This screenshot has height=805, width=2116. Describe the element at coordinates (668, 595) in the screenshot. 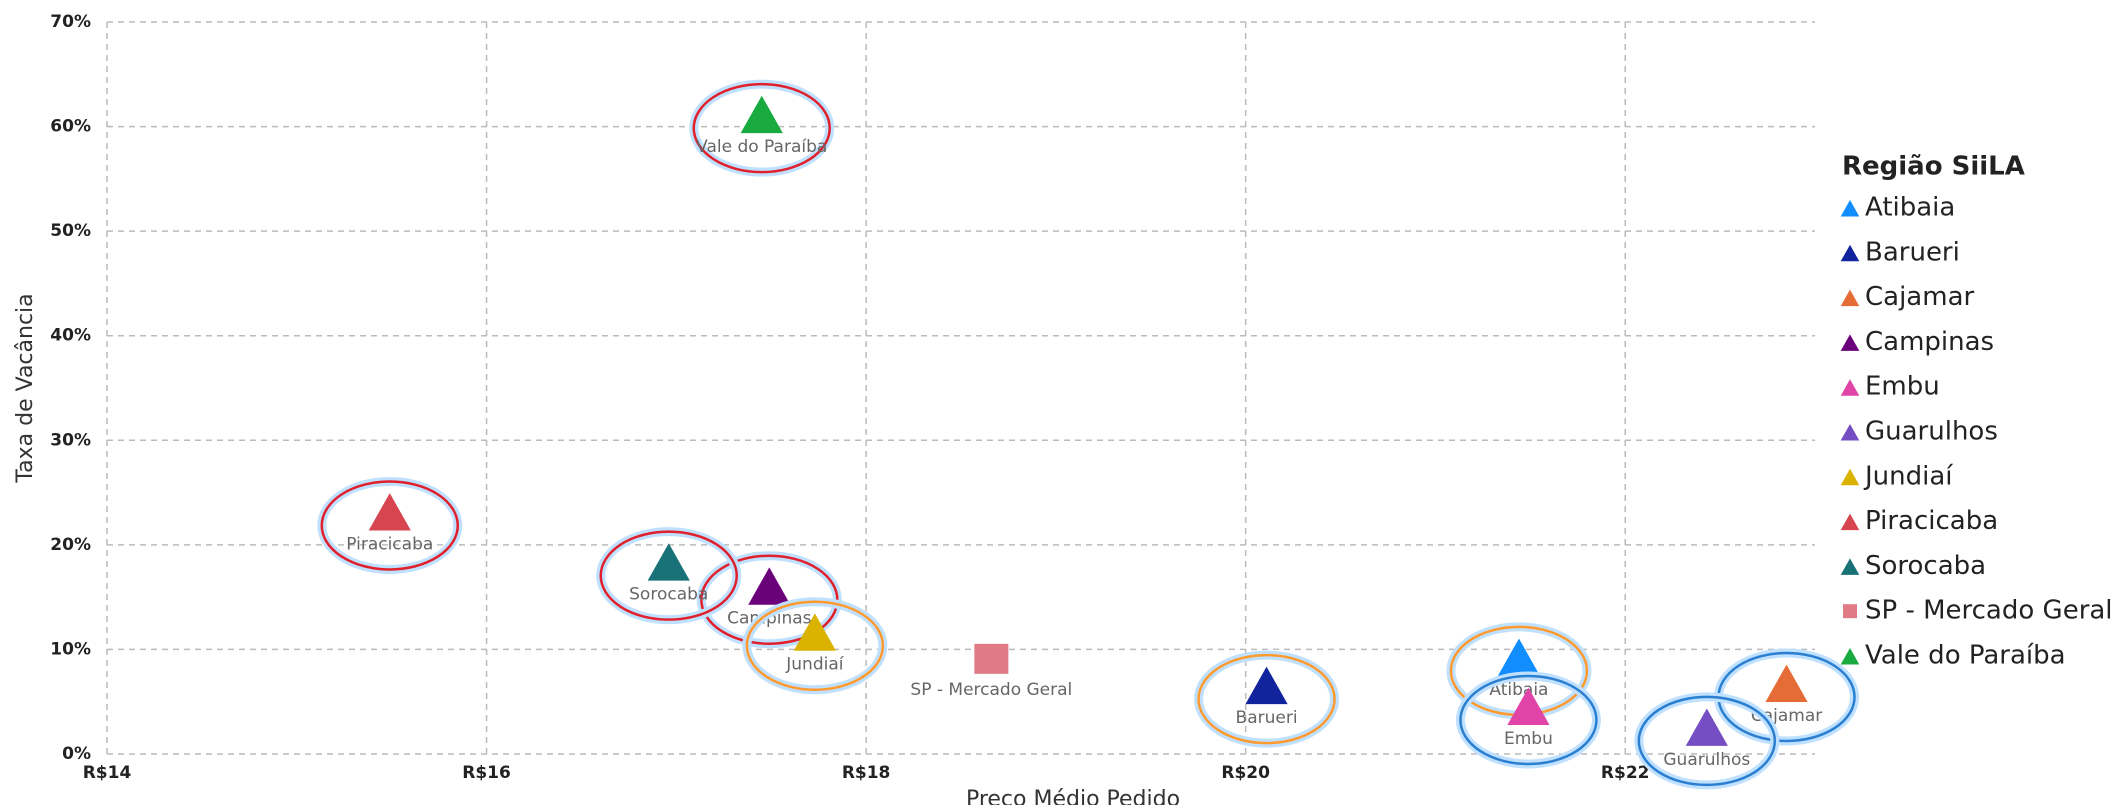

I see `point-label: Sorocaba` at that location.